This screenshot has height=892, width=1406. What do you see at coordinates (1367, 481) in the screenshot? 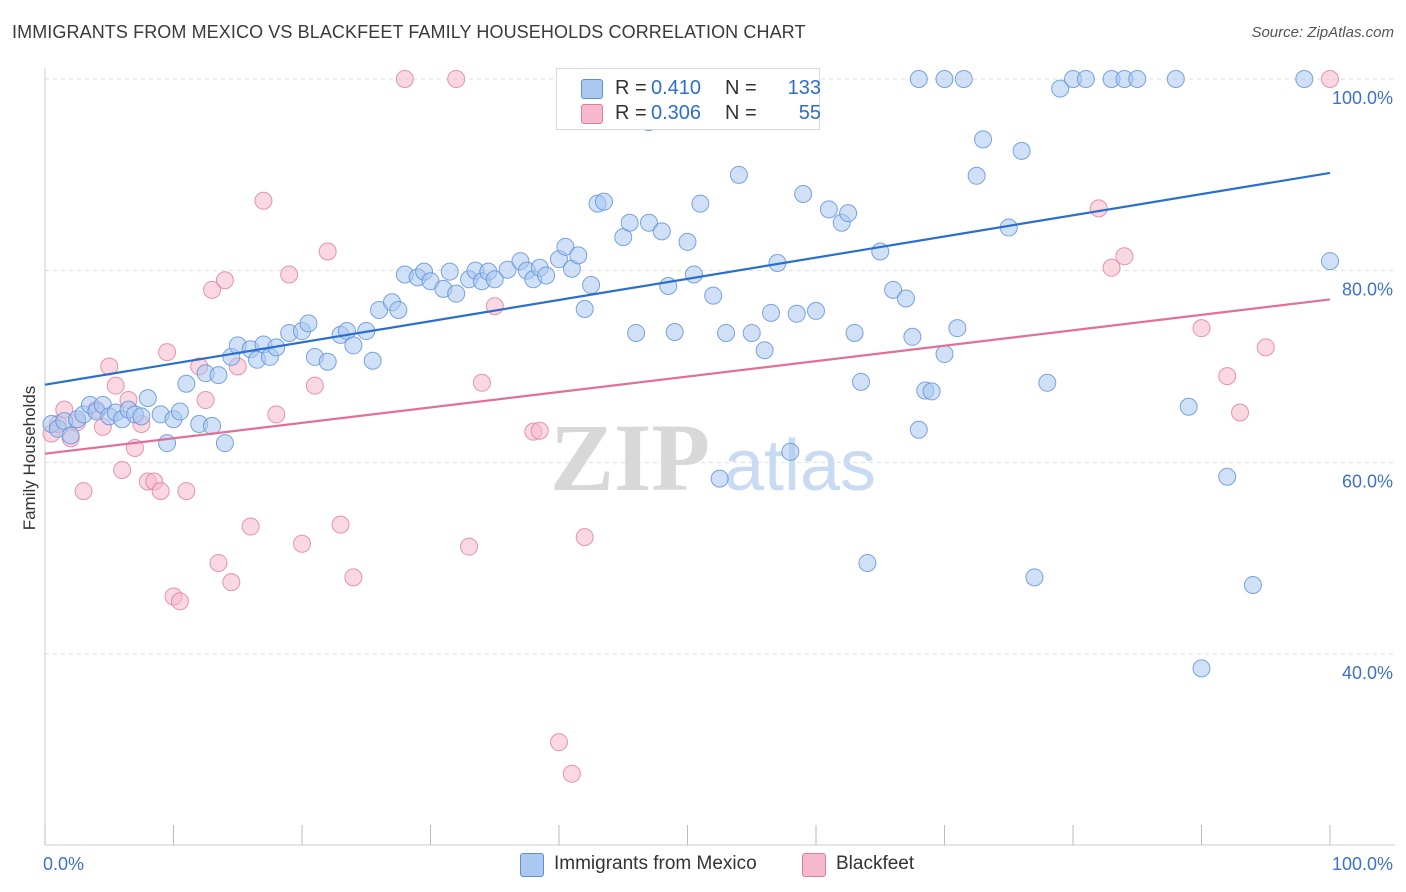
I see `y-tick-label: 60.0%` at bounding box center [1367, 481].